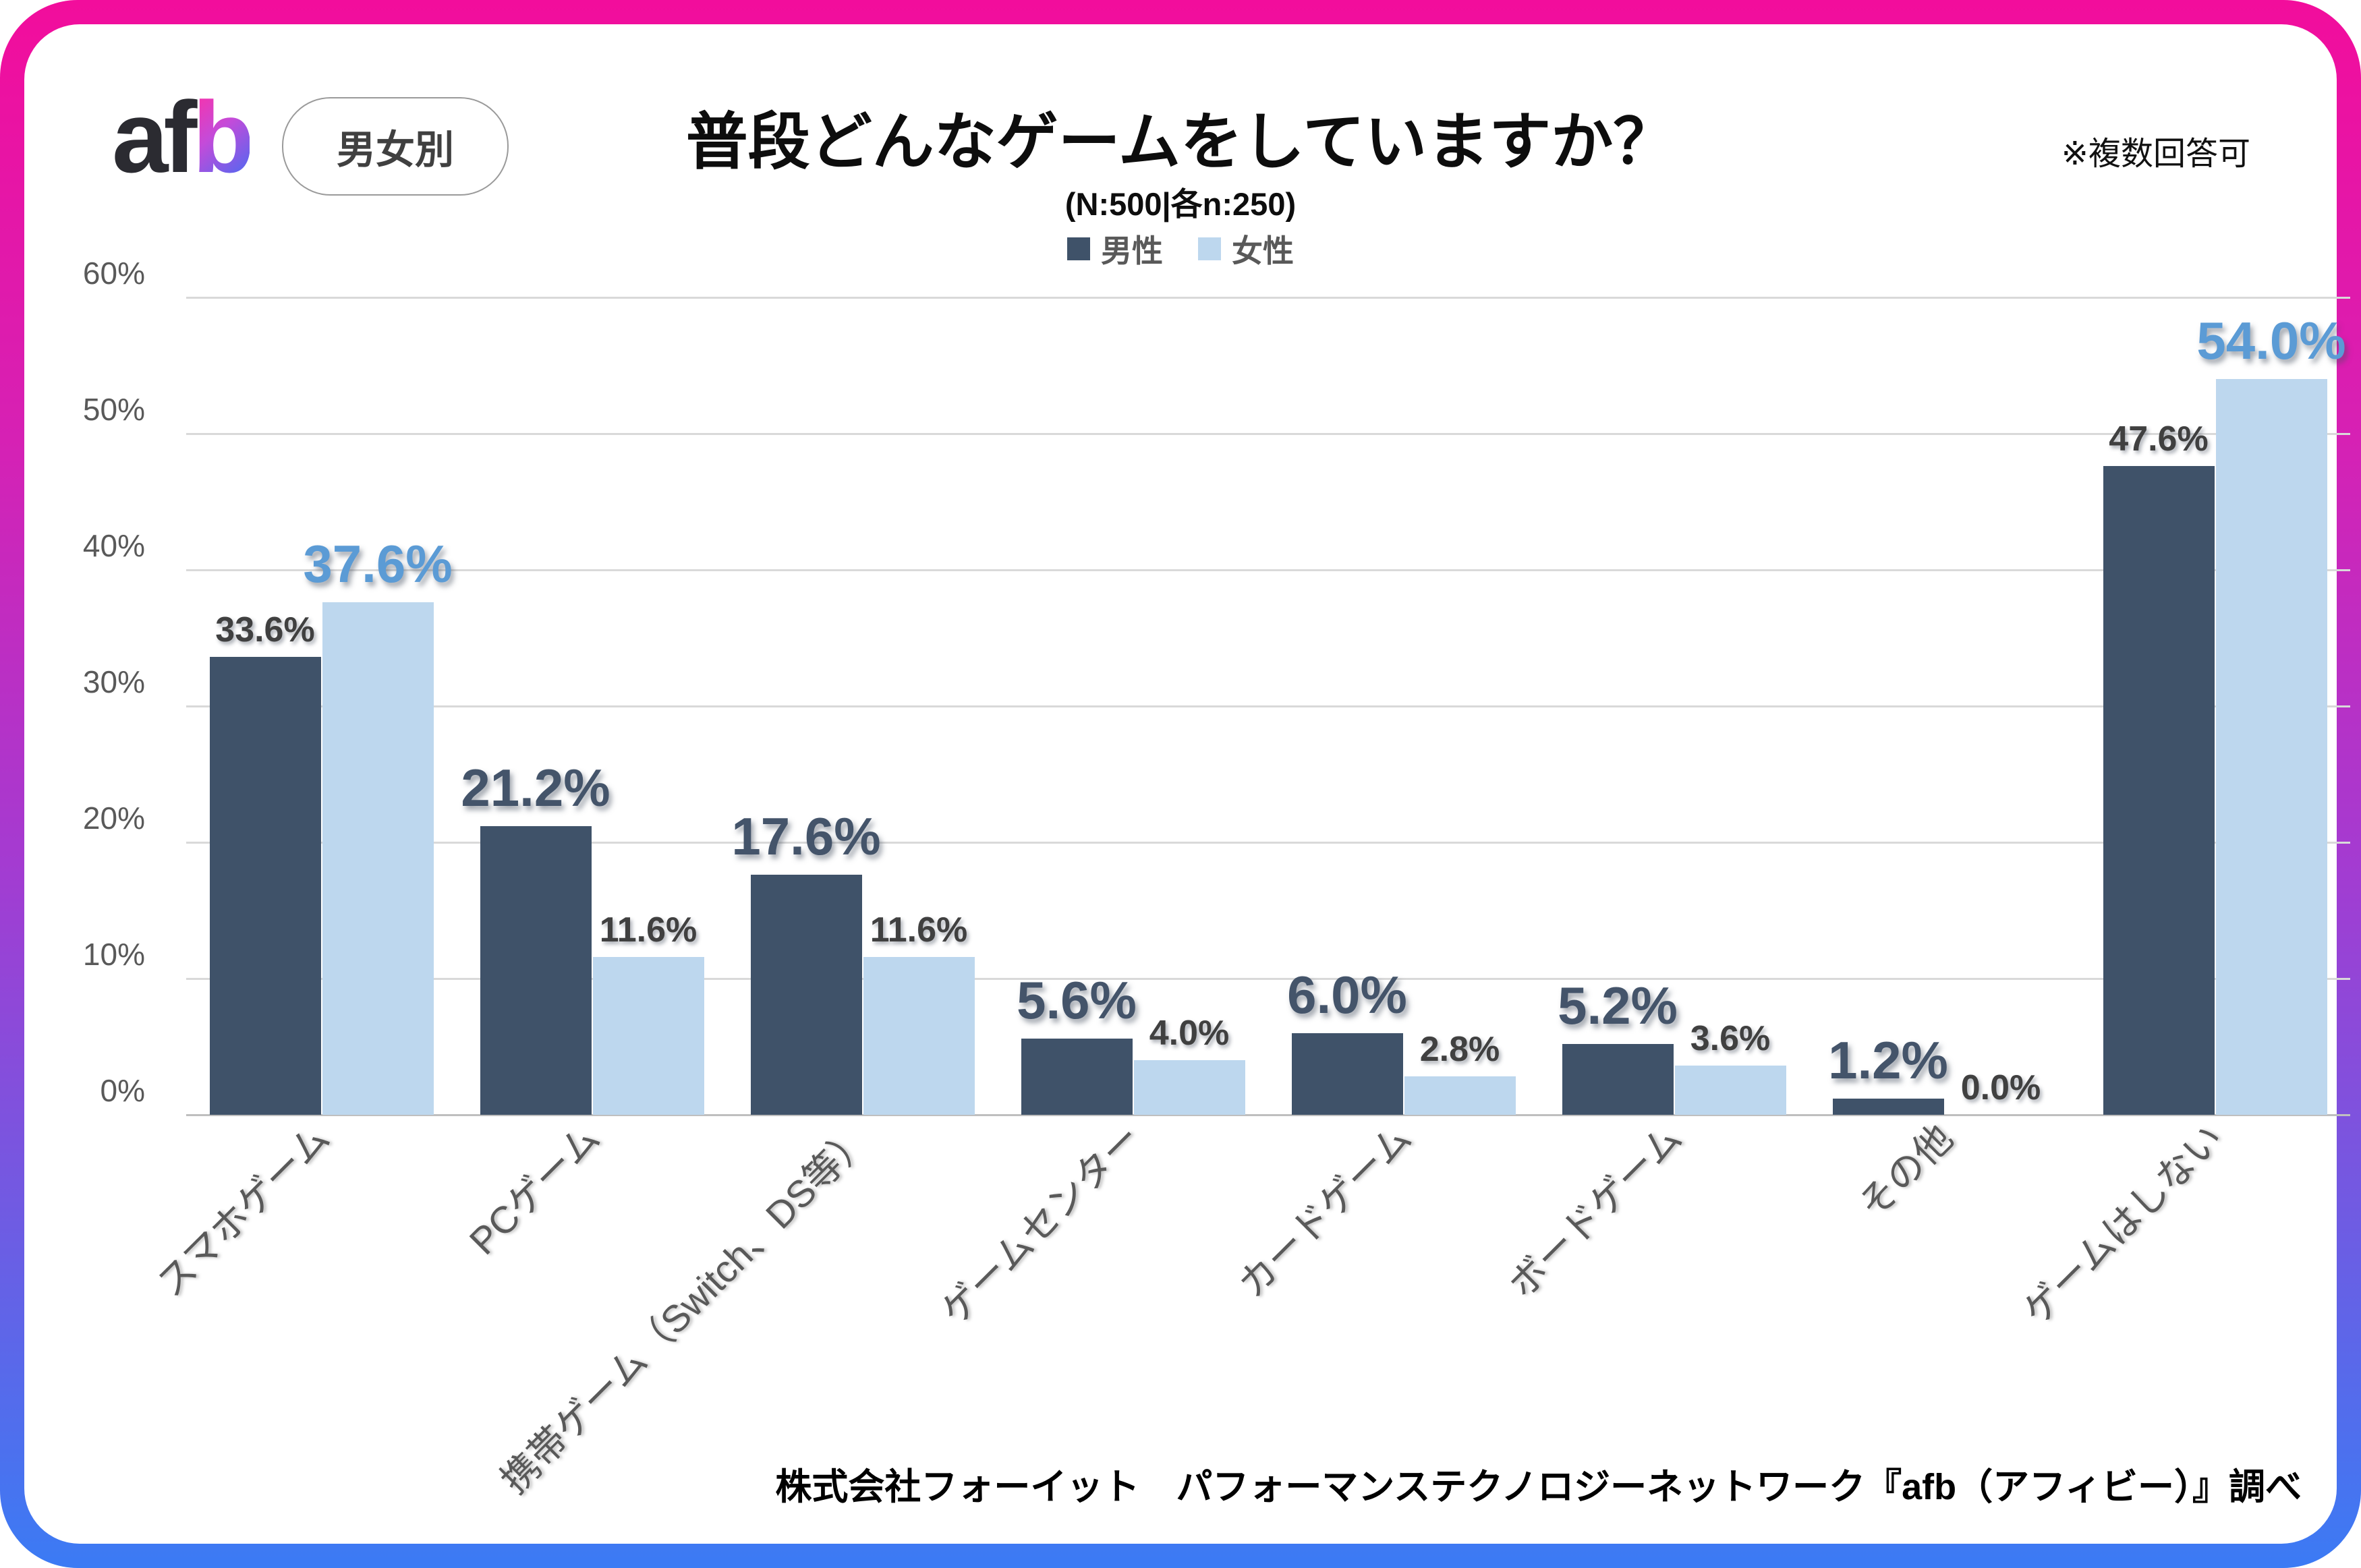 The height and width of the screenshot is (1568, 2361). I want to click on bar-value-label-female-3: 11.6%, so click(919, 930).